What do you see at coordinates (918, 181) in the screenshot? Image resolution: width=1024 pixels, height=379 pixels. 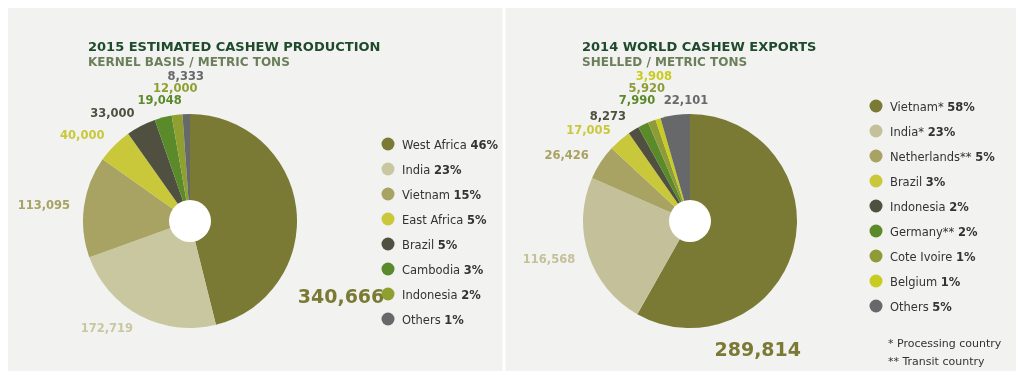 I see `legend-label: Brazil 3%` at bounding box center [918, 181].